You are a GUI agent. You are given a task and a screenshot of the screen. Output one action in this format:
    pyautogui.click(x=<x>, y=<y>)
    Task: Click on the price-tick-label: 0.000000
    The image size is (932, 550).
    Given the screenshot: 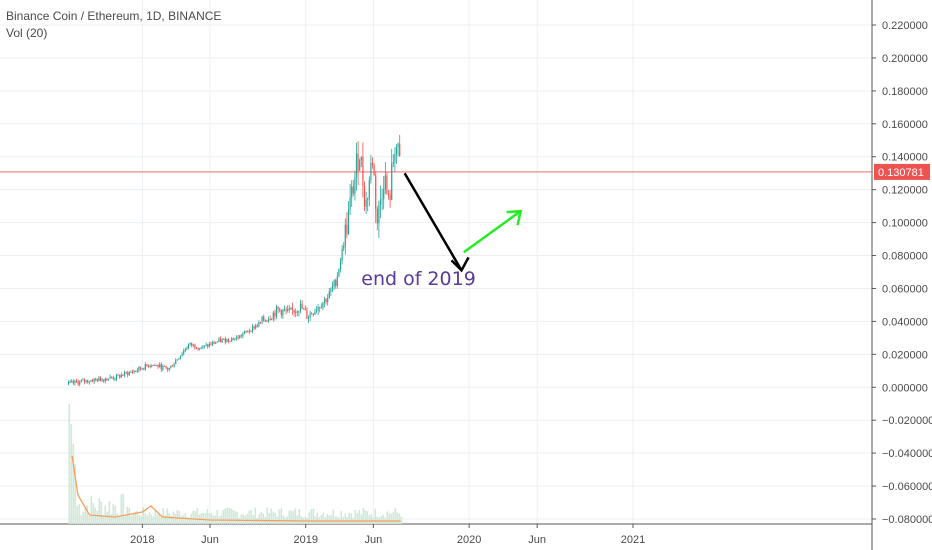 What is the action you would take?
    pyautogui.click(x=905, y=388)
    